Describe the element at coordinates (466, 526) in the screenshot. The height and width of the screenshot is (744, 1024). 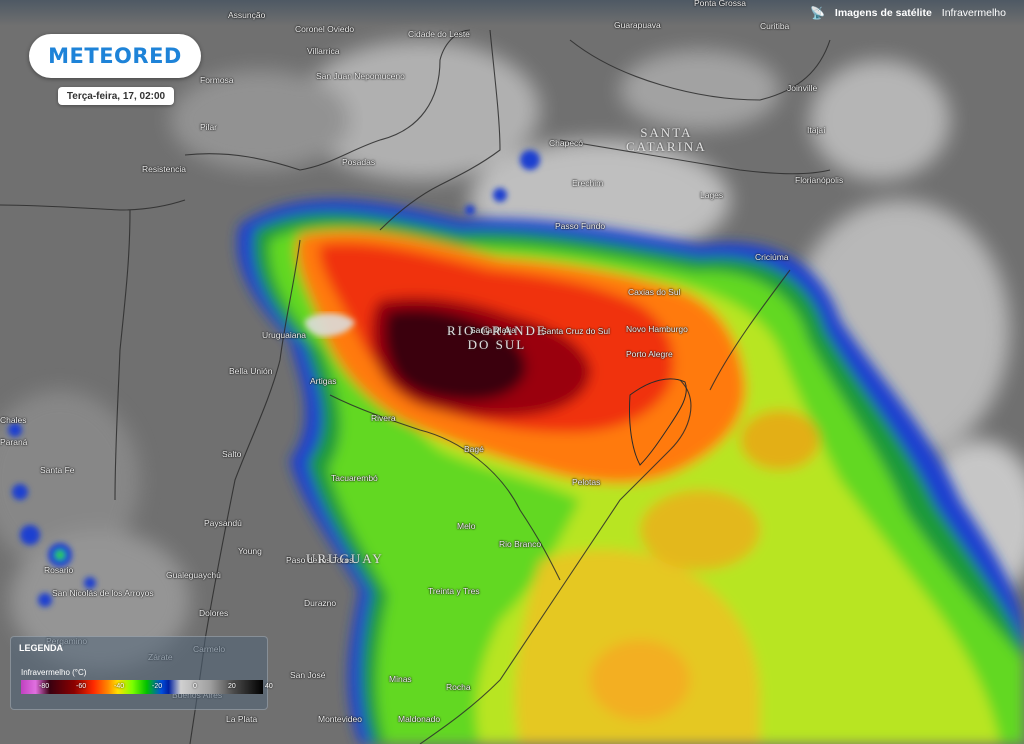
I see `place-label: Melo` at that location.